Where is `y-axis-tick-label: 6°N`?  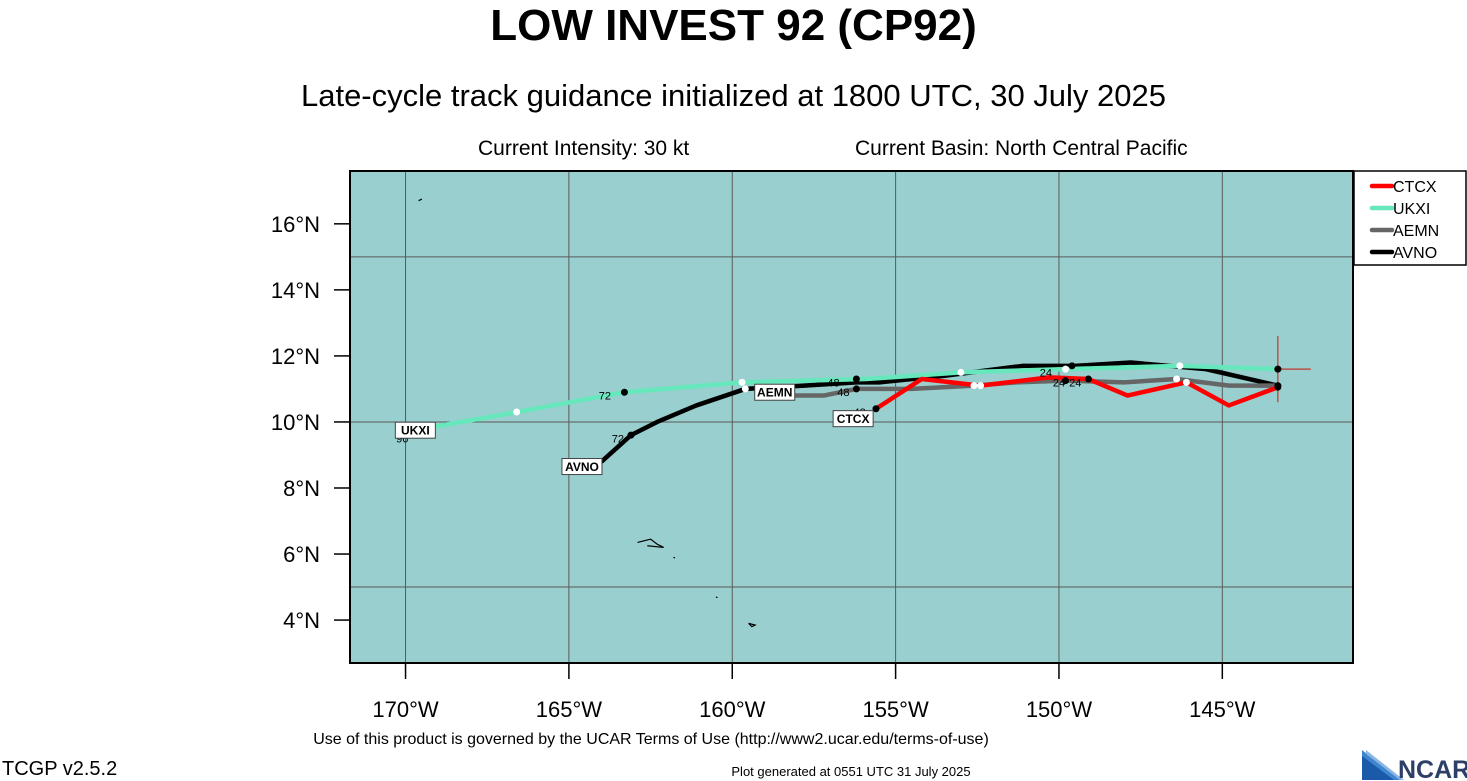
y-axis-tick-label: 6°N is located at coordinates (301, 554).